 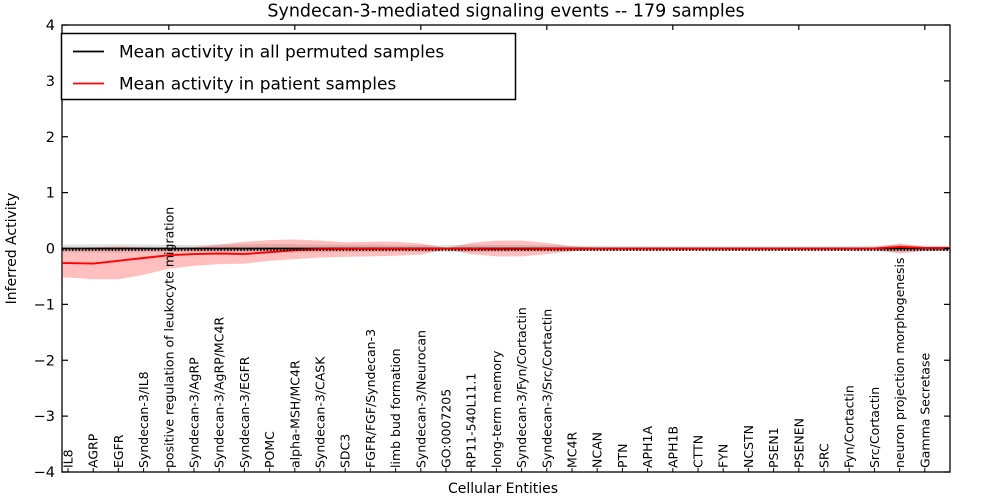 What do you see at coordinates (698, 451) in the screenshot?
I see `x-tick-label: CTTN` at bounding box center [698, 451].